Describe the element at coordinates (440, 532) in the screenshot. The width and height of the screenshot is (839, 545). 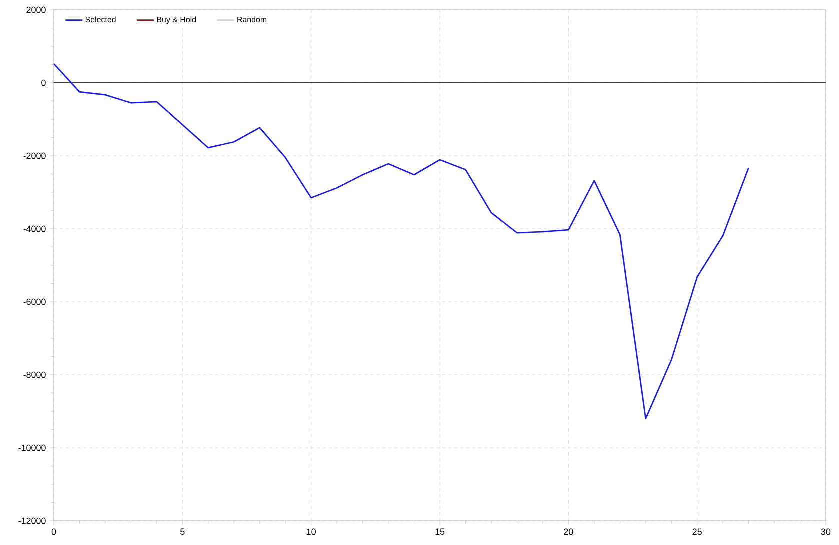
I see `x-tick-label: 15` at that location.